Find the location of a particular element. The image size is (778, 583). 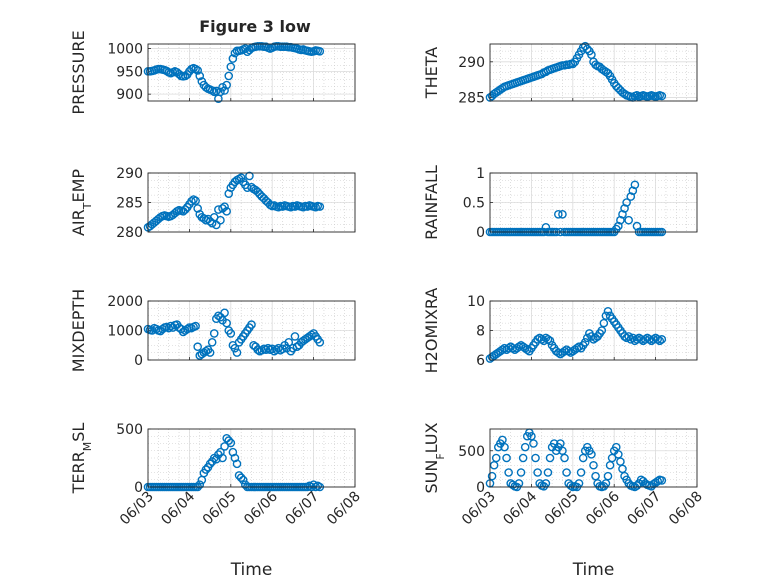

h2omixra-axes-box is located at coordinates (593, 330).